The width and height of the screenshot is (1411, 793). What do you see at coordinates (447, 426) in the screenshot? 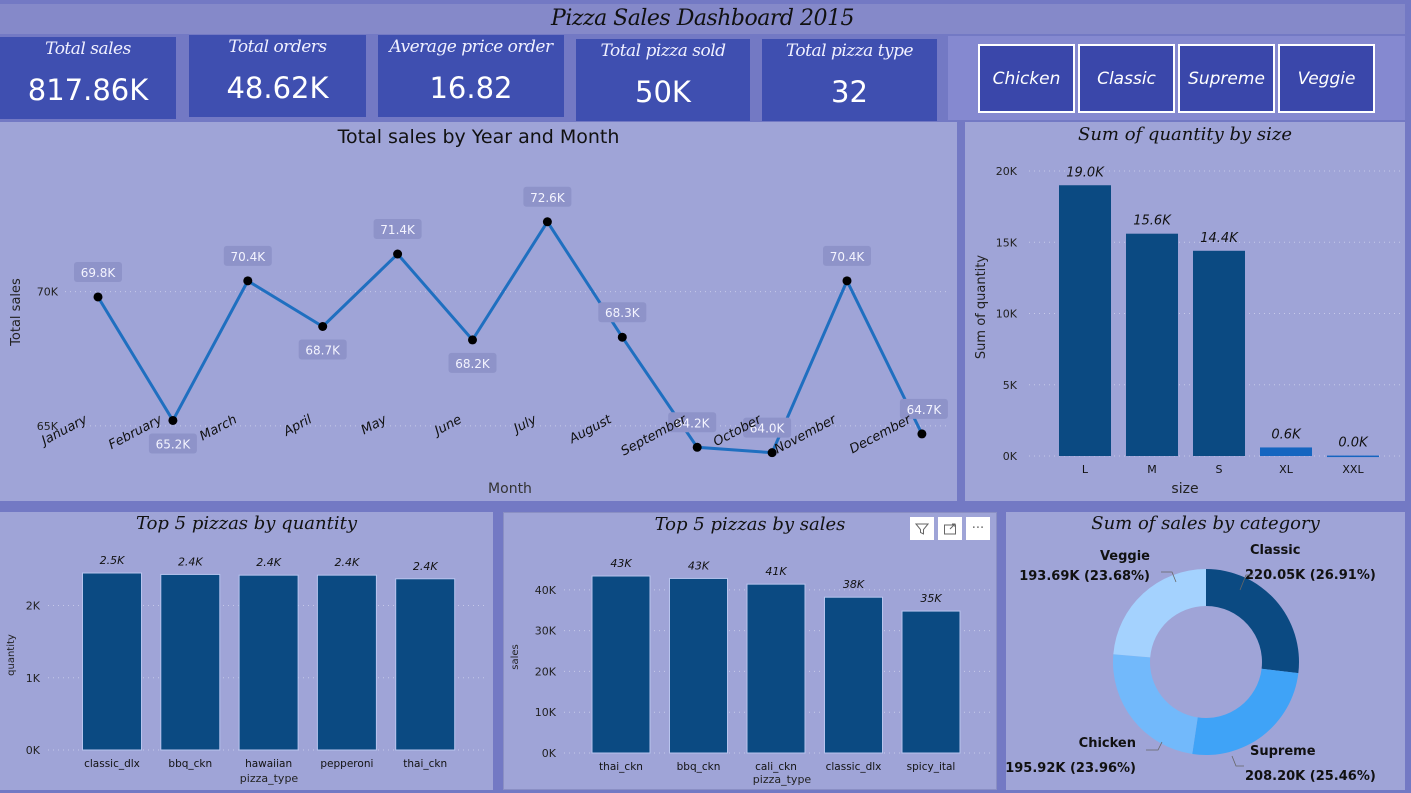
I see `x-tick-label: June` at bounding box center [447, 426].